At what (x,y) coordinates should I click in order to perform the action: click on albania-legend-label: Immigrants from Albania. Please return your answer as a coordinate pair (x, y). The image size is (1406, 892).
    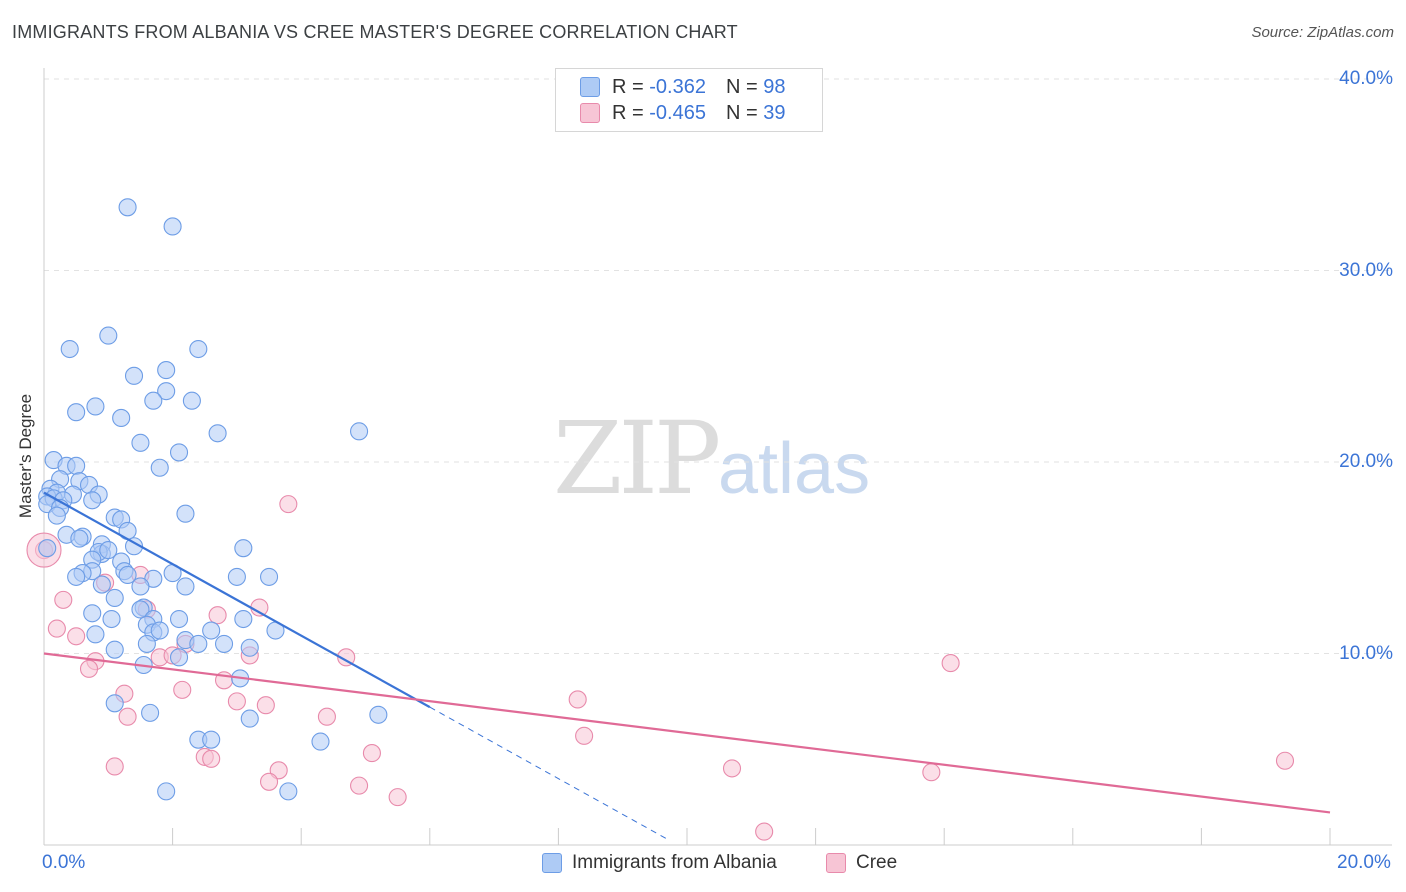
    Looking at the image, I should click on (674, 862).